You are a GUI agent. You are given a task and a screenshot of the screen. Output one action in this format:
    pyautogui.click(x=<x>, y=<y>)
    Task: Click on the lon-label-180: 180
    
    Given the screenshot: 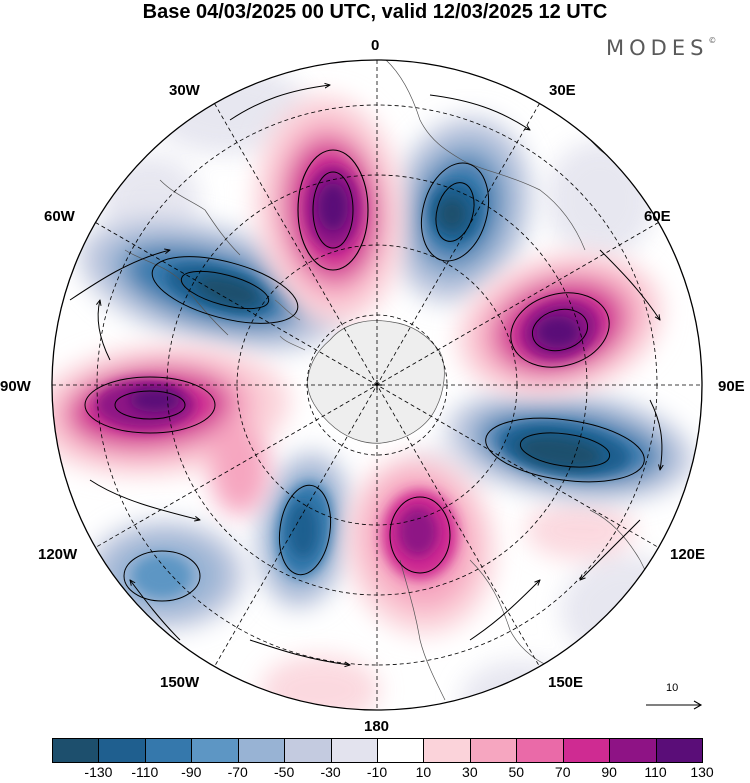 What is the action you would take?
    pyautogui.click(x=377, y=726)
    